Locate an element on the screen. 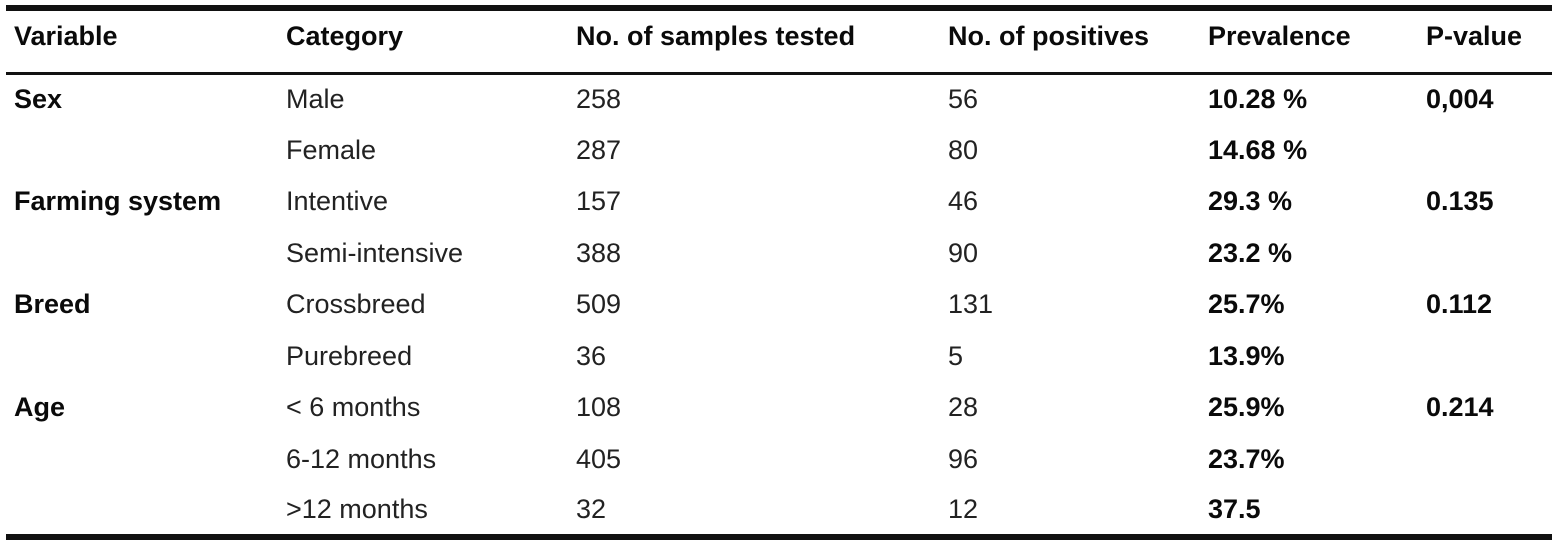 The height and width of the screenshot is (547, 1559). col-header-pvalue: P-value is located at coordinates (1485, 41).